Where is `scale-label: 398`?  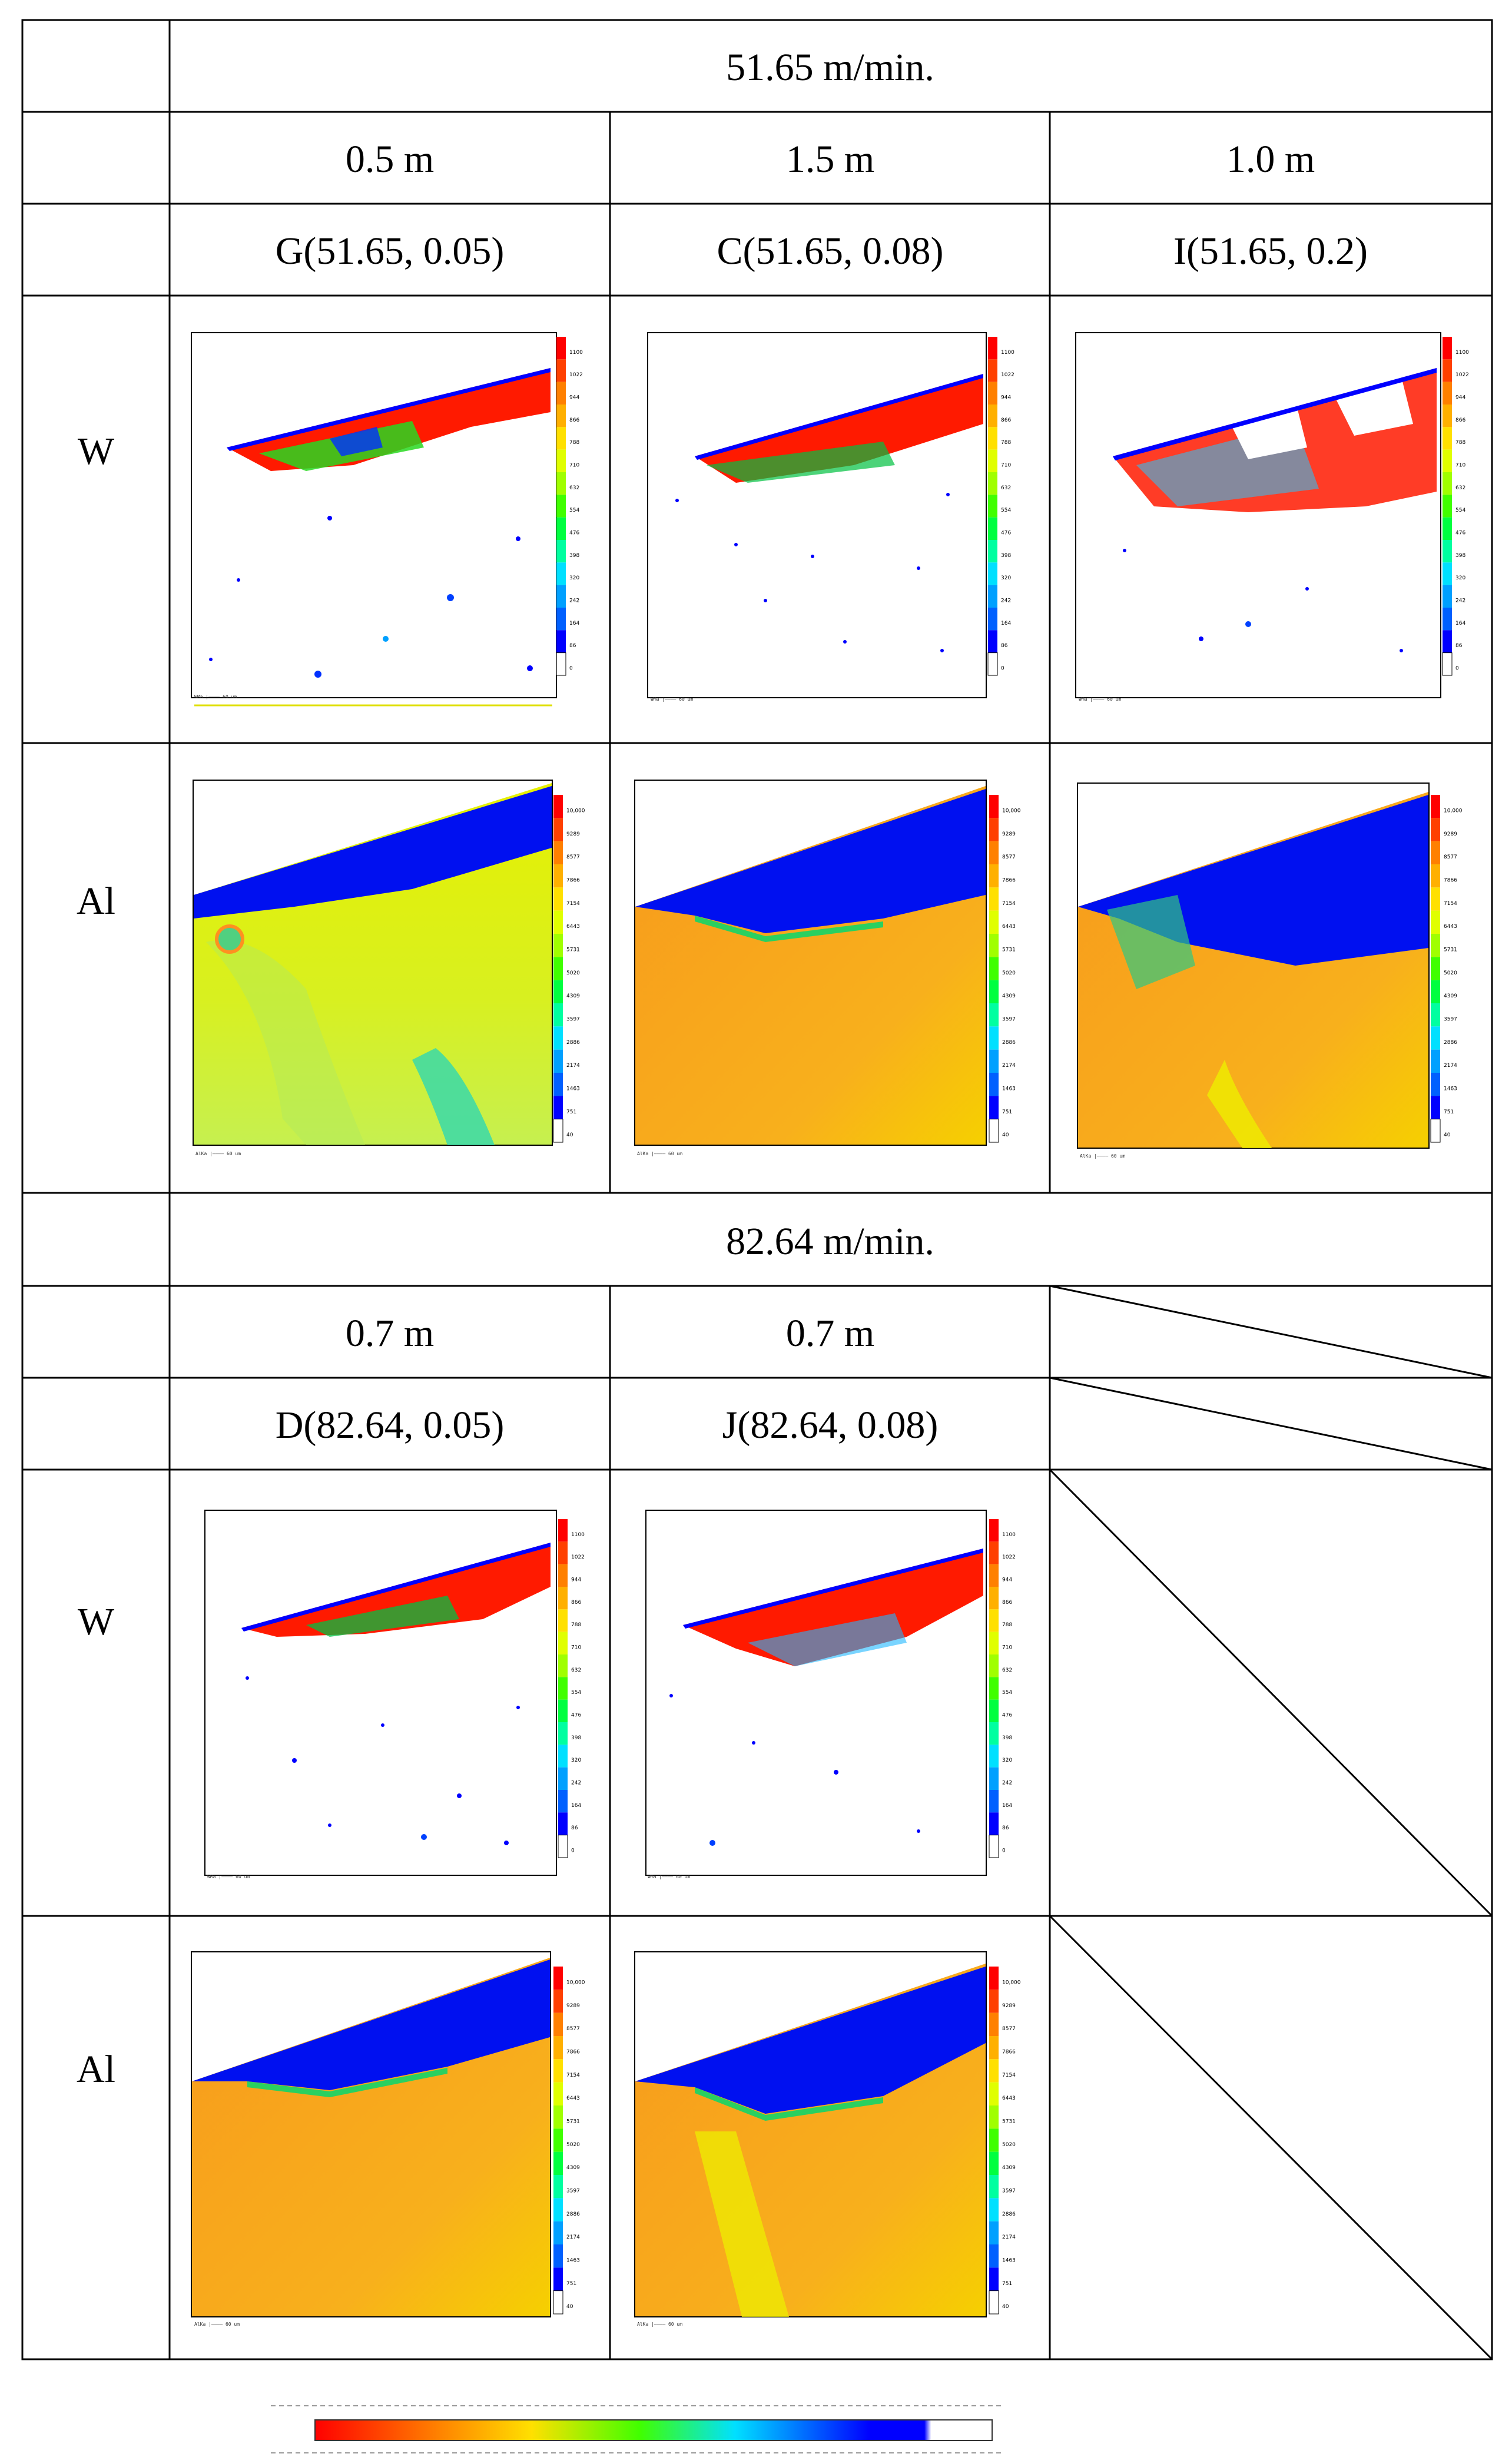 scale-label: 398 is located at coordinates (1006, 556).